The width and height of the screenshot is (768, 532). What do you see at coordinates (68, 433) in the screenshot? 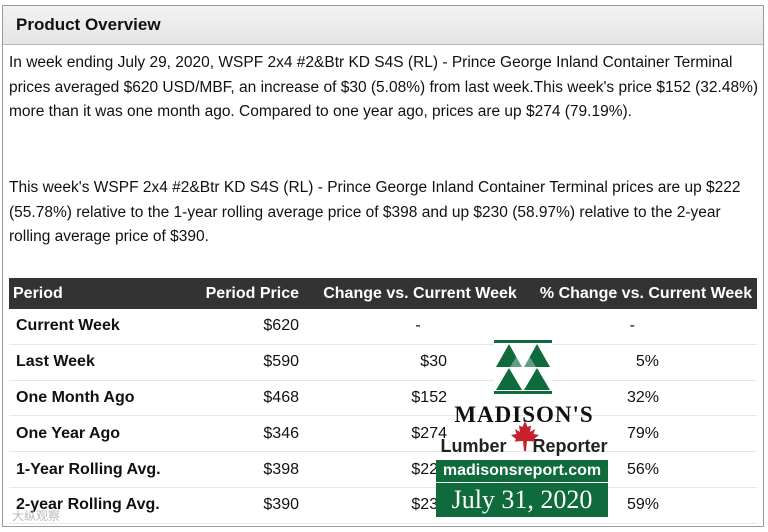
I see `period-cell: One Year Ago` at bounding box center [68, 433].